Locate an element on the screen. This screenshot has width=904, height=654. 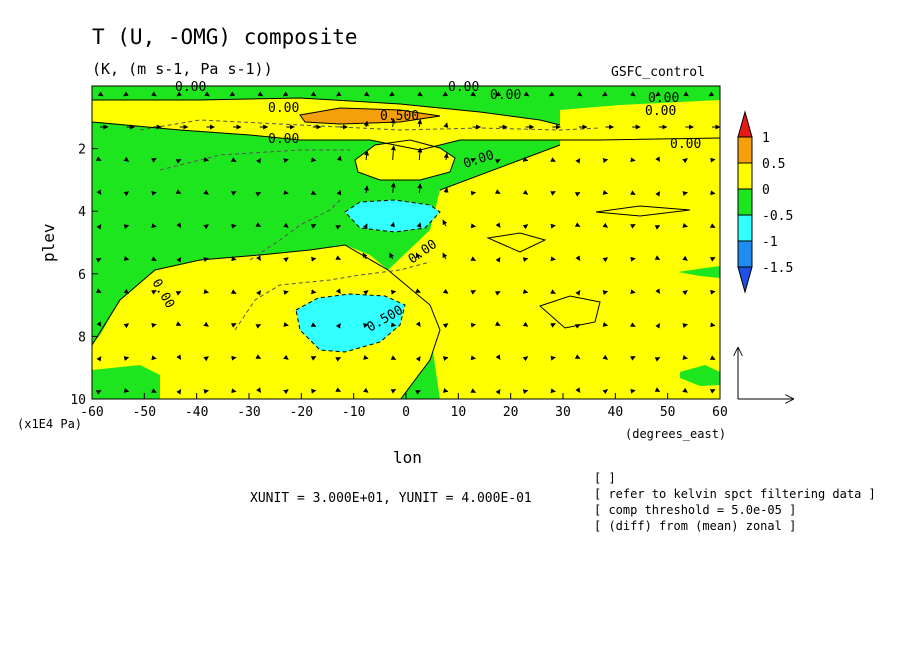
field-yellow-upper is located at coordinates (326, 124).